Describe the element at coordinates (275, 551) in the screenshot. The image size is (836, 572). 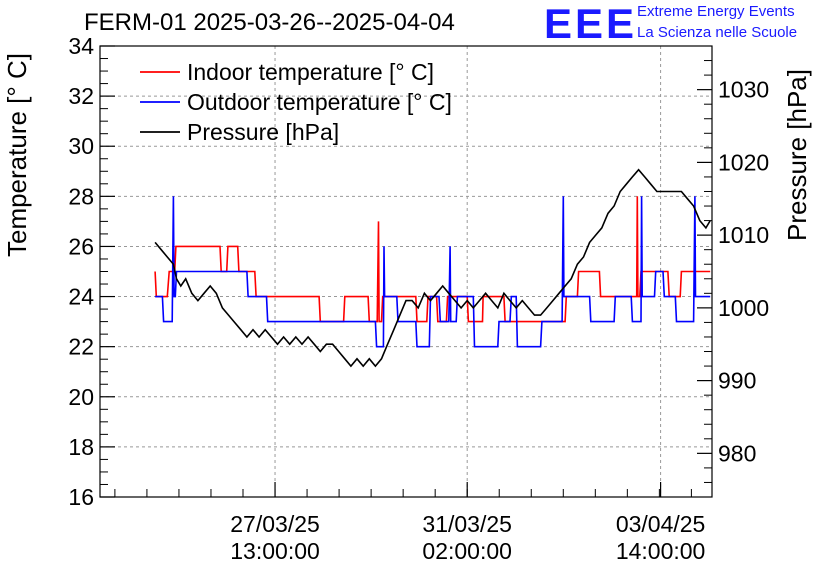
I see `x-tick-label-time: 13:00:00` at that location.